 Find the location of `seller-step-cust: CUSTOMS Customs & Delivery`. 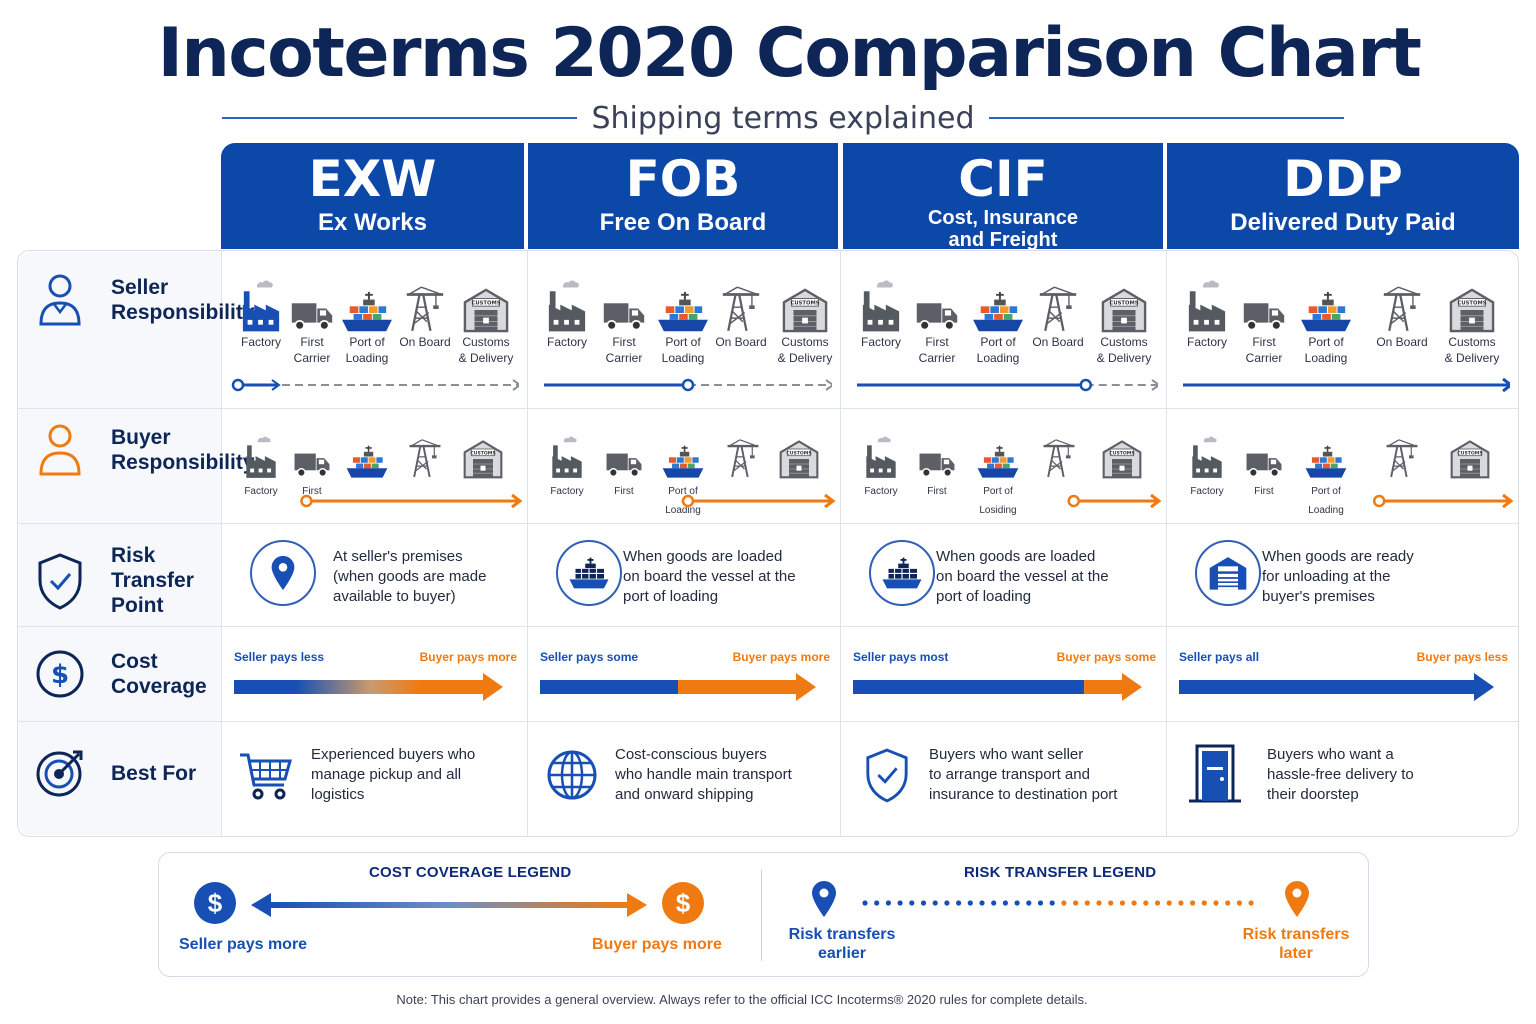

seller-step-cust: CUSTOMS Customs & Delivery is located at coordinates (805, 319).